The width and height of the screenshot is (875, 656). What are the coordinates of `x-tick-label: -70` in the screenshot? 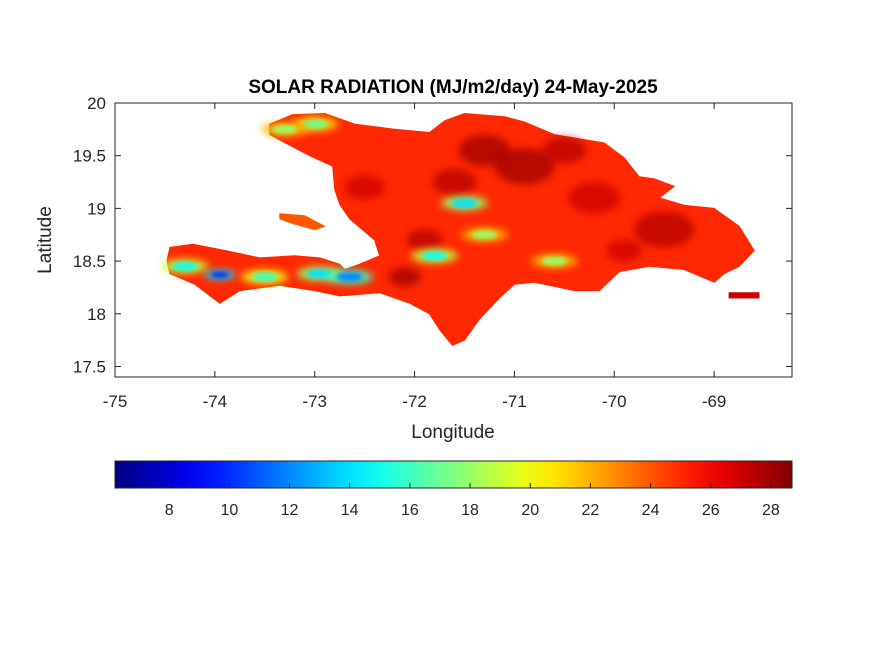 It's located at (614, 401).